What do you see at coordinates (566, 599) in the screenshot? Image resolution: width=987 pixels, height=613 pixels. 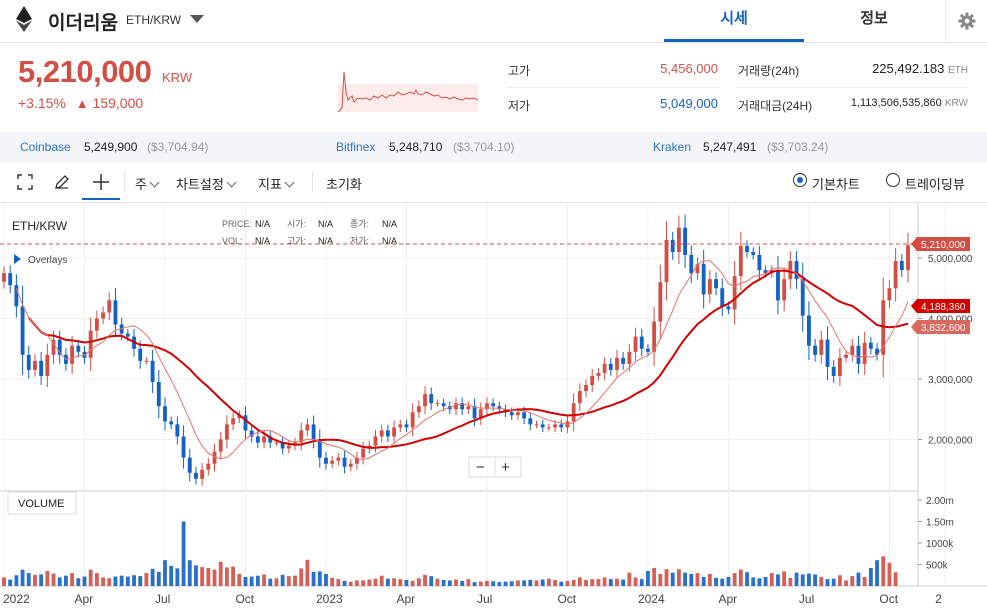 I see `time-tick-label: Oct` at bounding box center [566, 599].